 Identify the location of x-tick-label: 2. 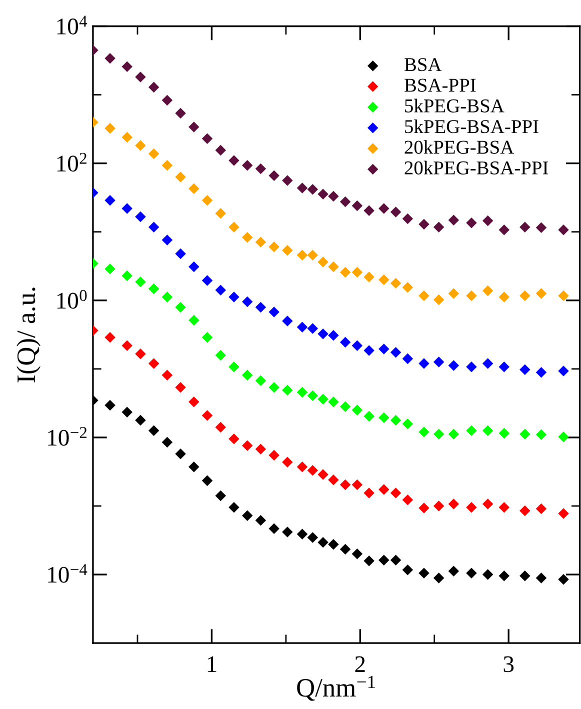
(360, 664).